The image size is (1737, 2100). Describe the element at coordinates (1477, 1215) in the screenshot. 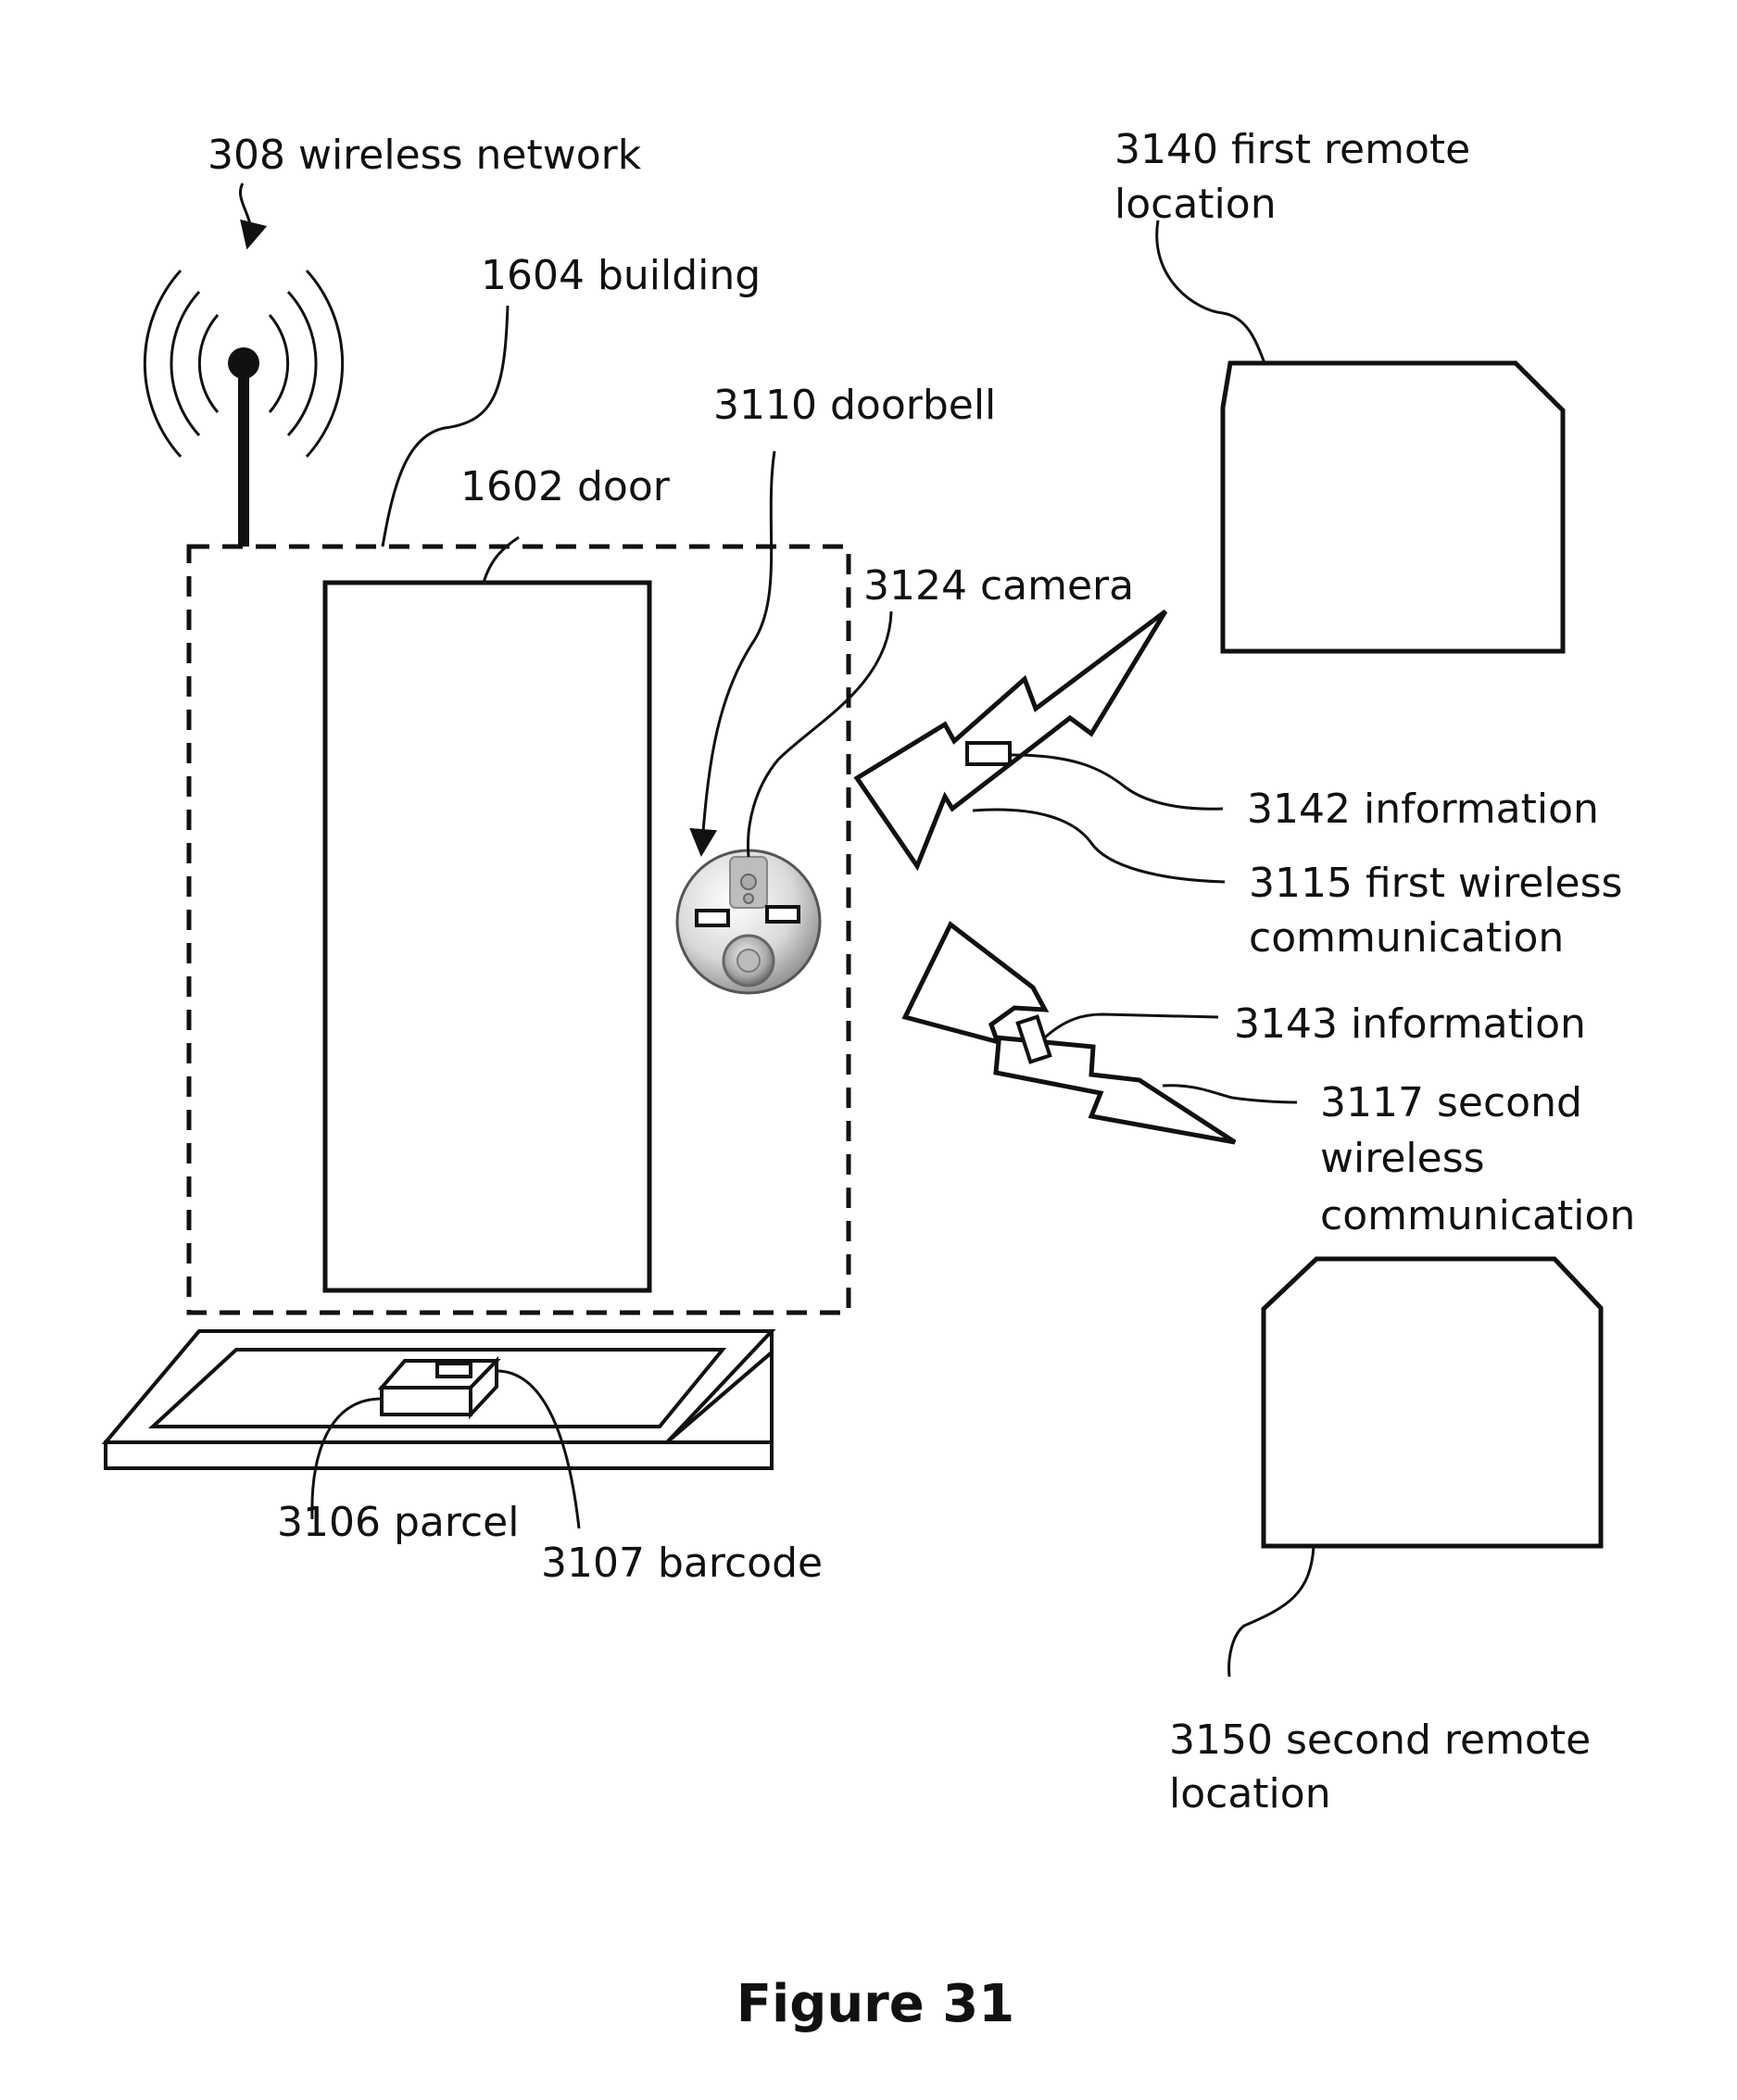

I see `label-second-wireless-line3: communication` at that location.